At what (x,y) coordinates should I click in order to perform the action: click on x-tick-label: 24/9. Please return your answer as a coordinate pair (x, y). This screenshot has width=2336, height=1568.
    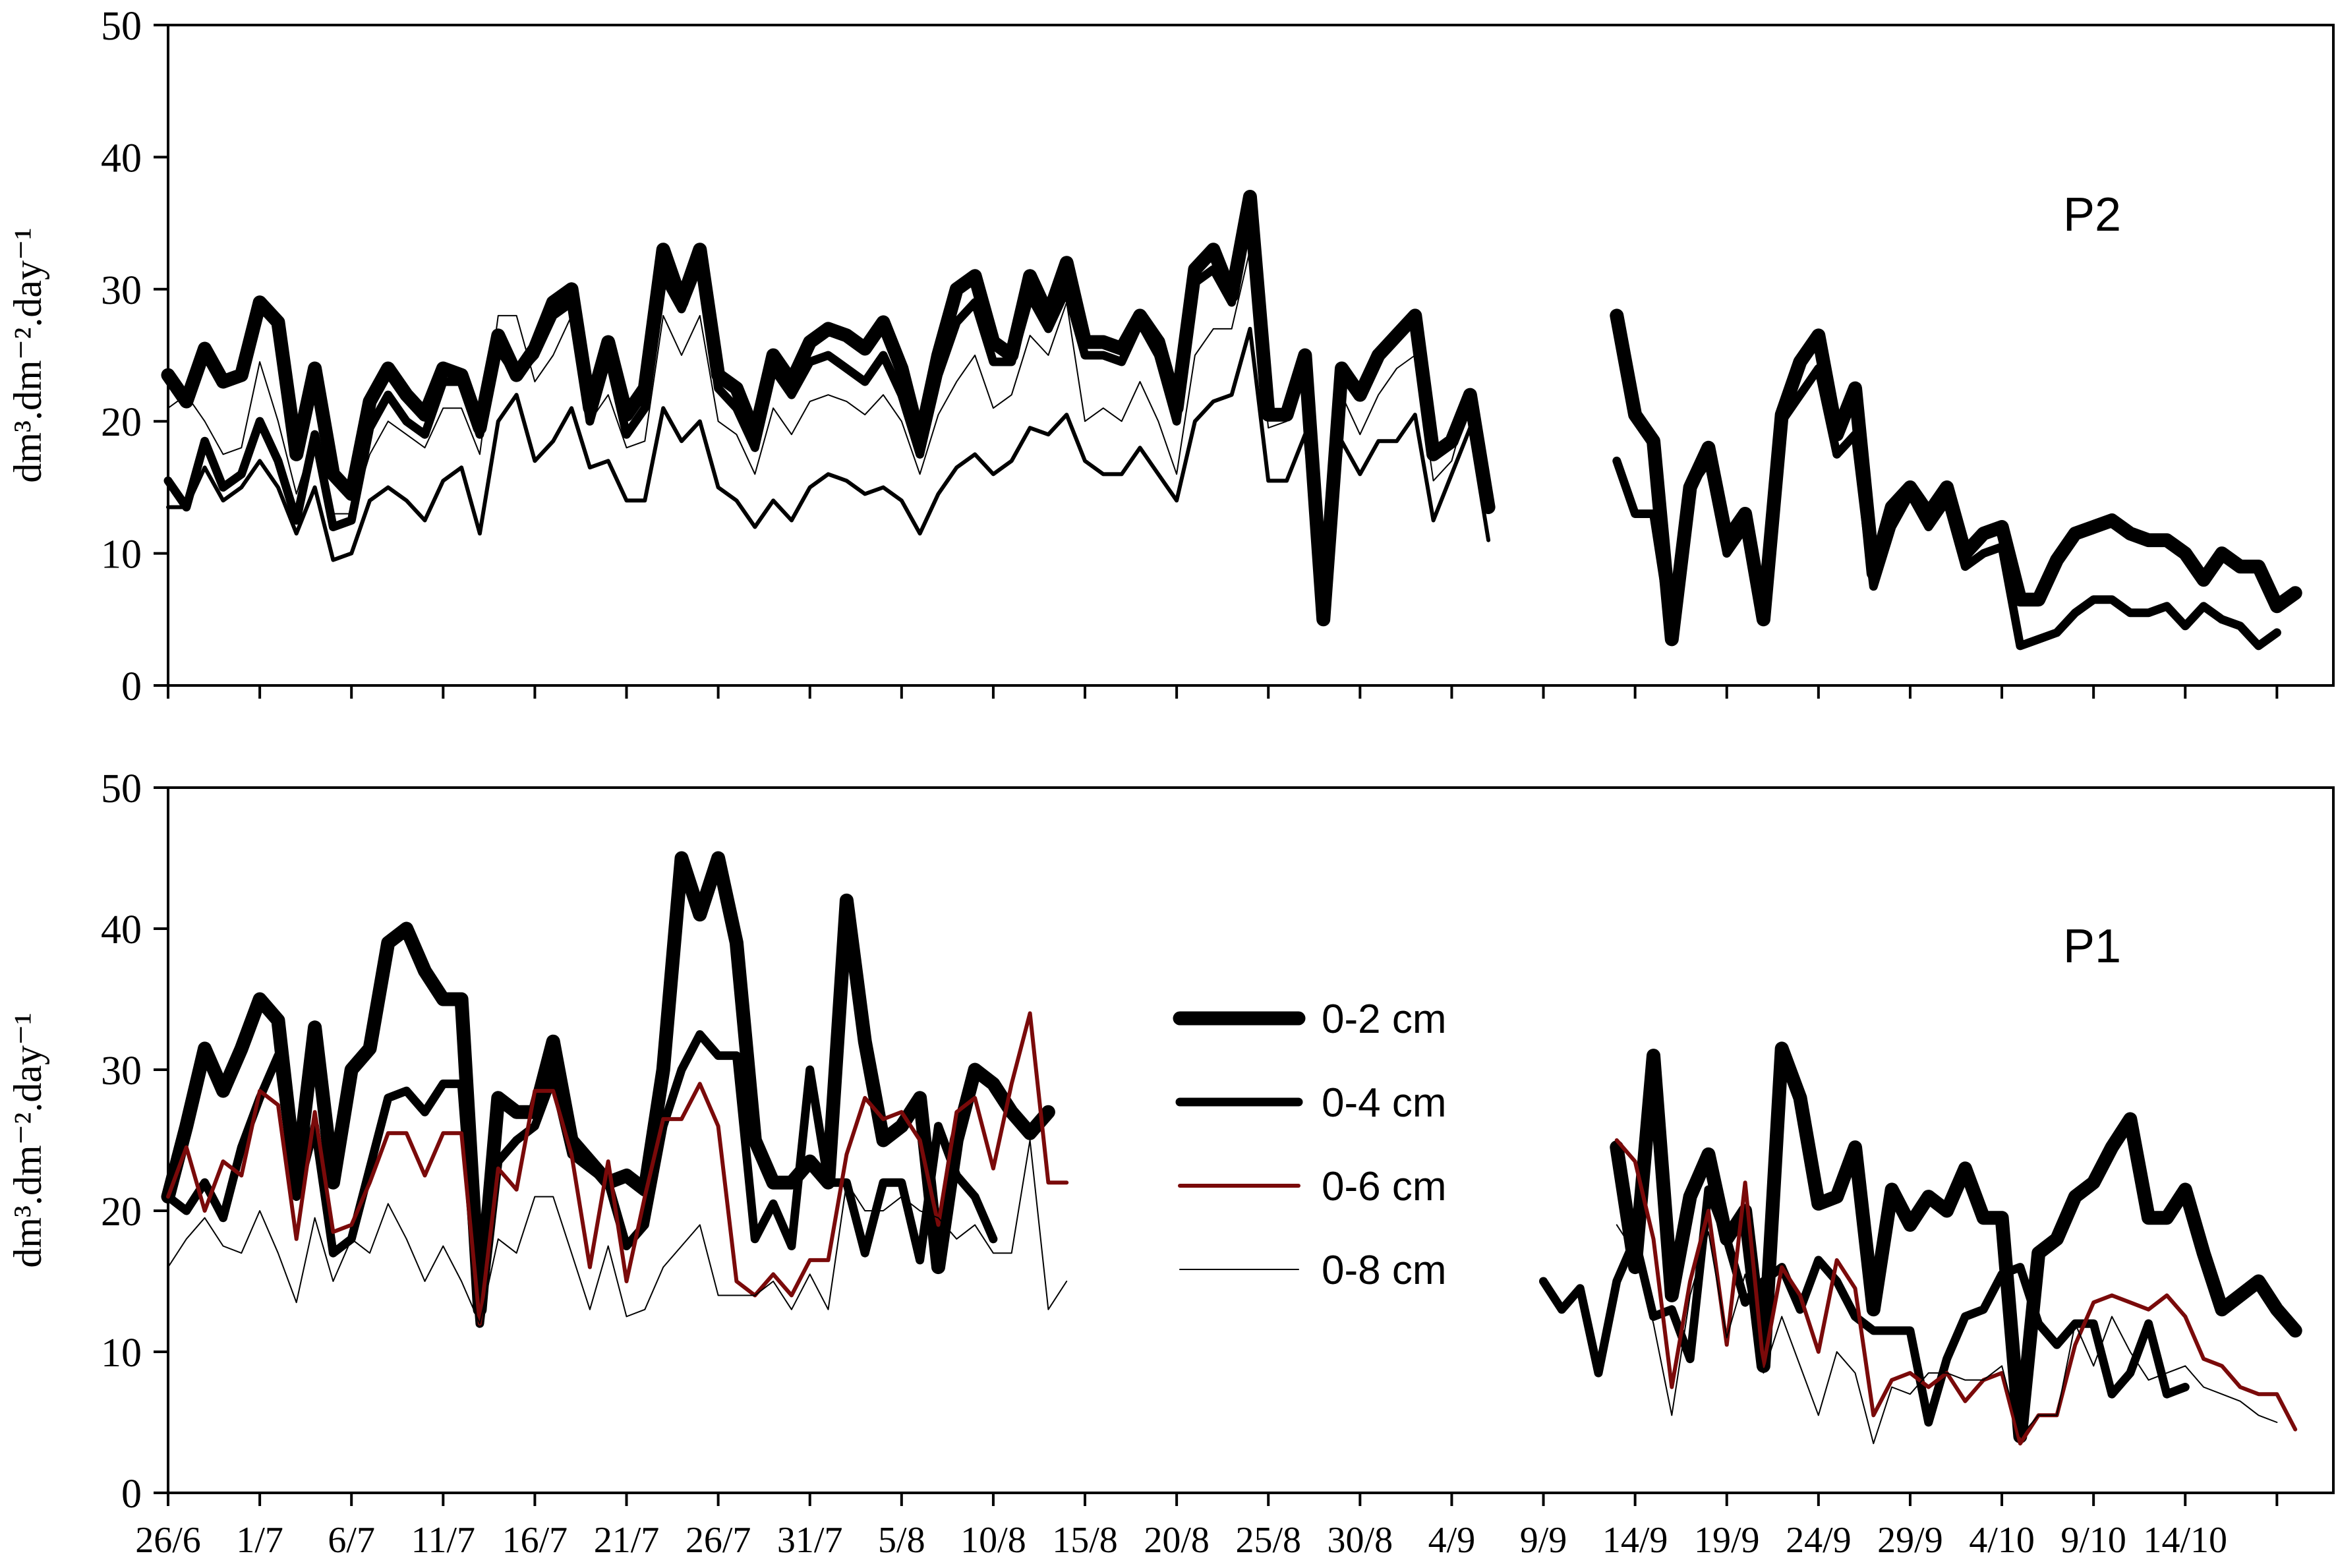
    Looking at the image, I should click on (1819, 1540).